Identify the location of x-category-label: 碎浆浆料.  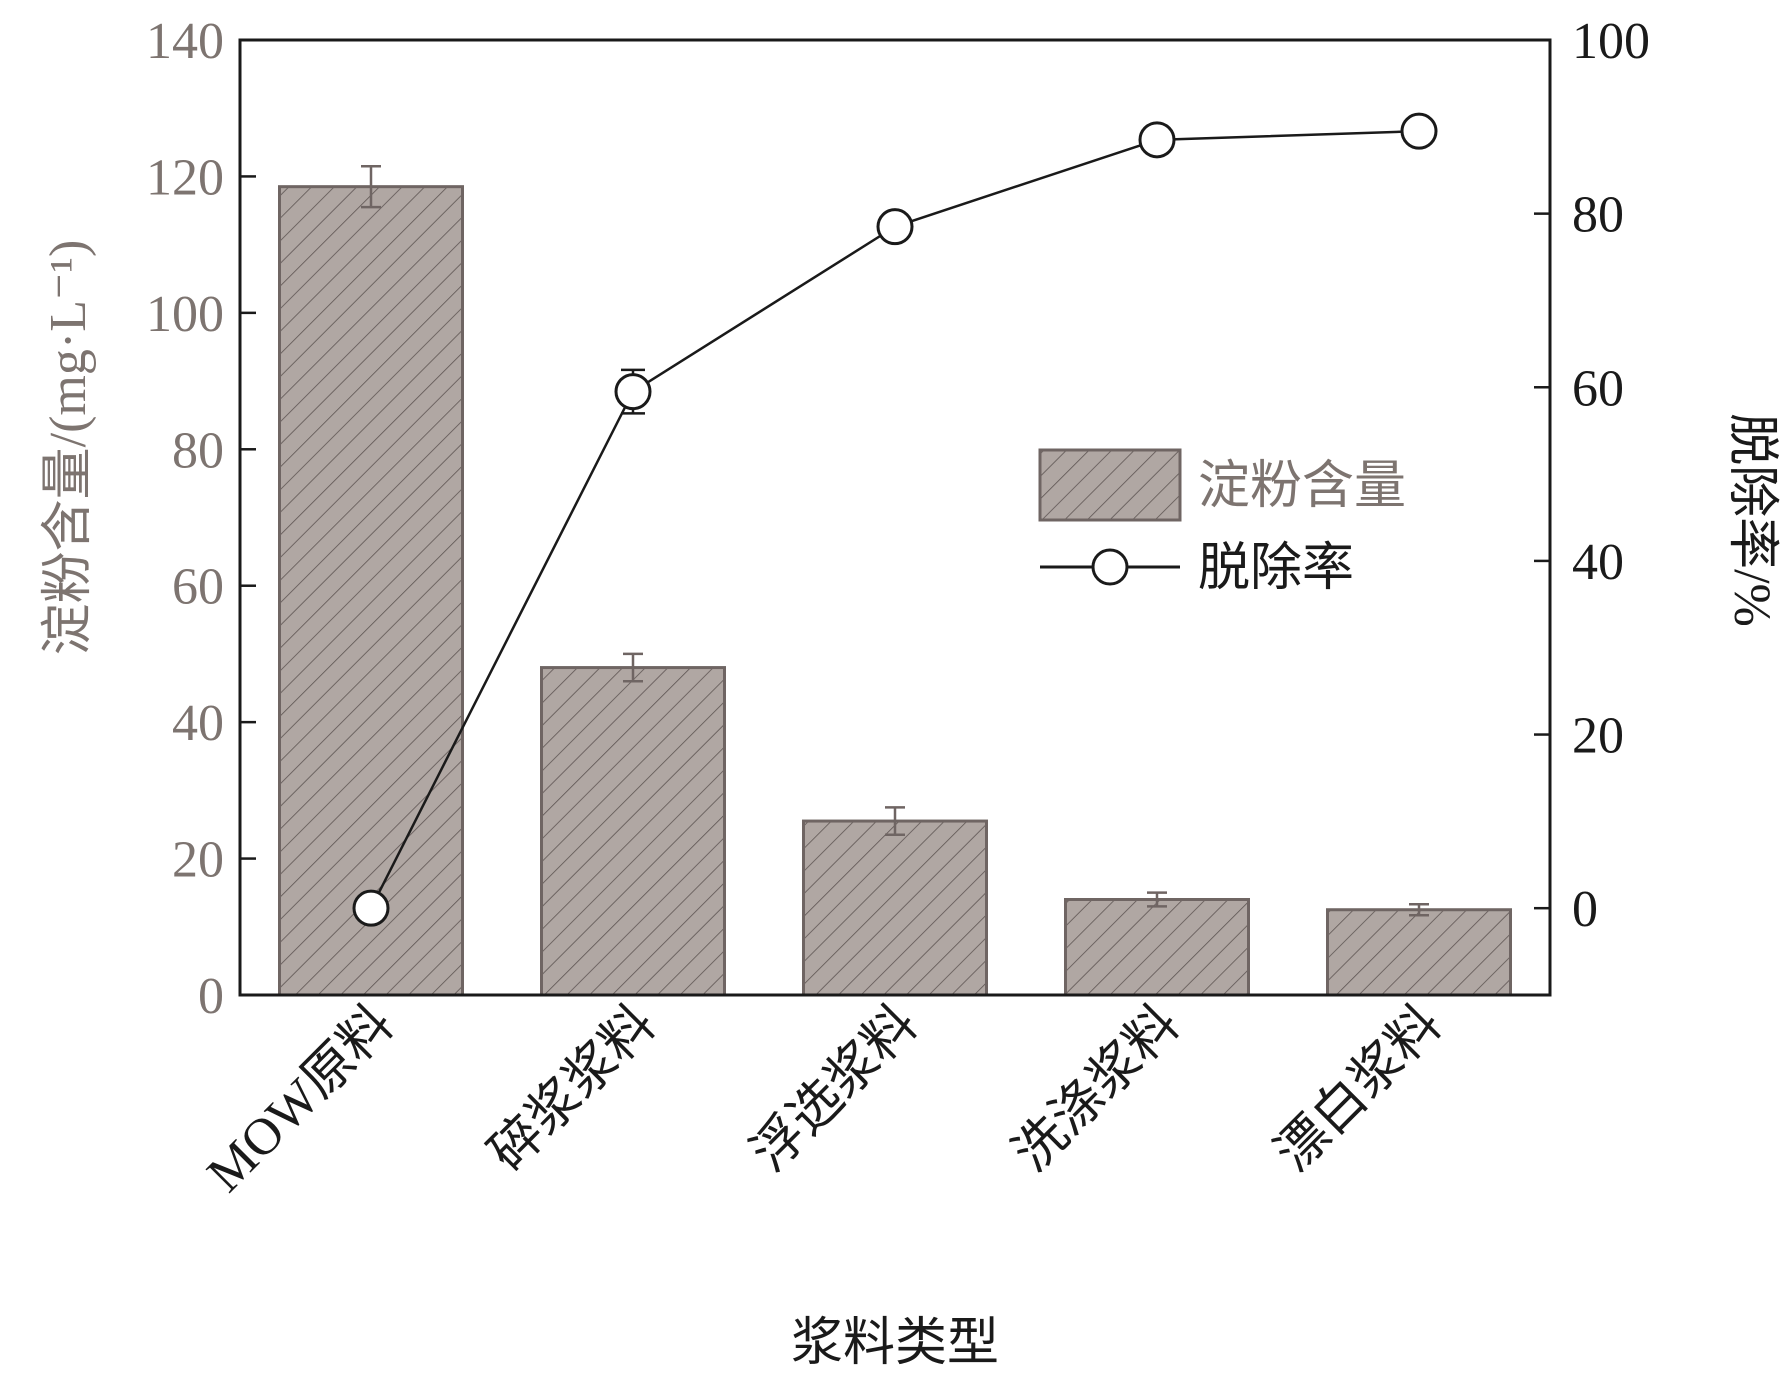
(572, 1088).